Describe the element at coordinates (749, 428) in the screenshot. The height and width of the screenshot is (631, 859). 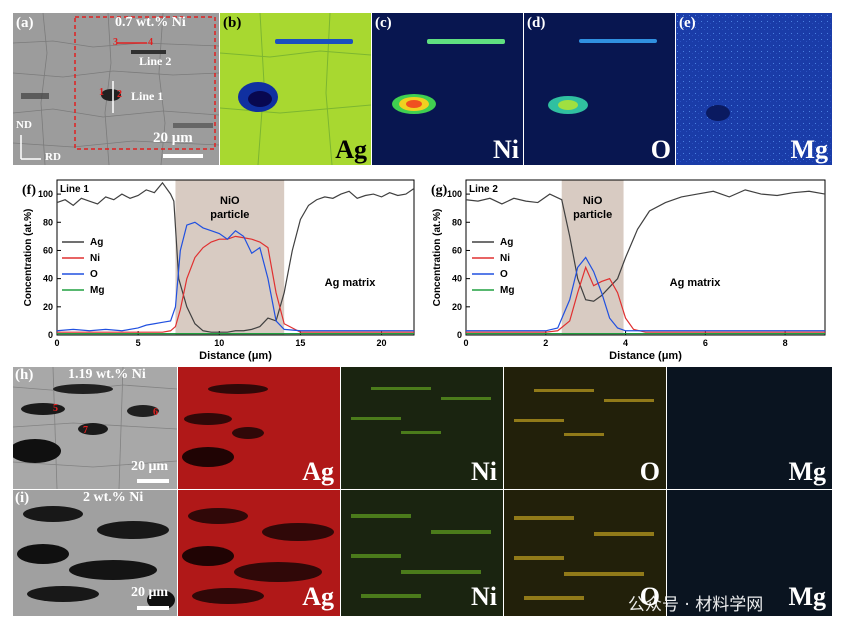
I see `panel-h-mg-map: Mg` at that location.